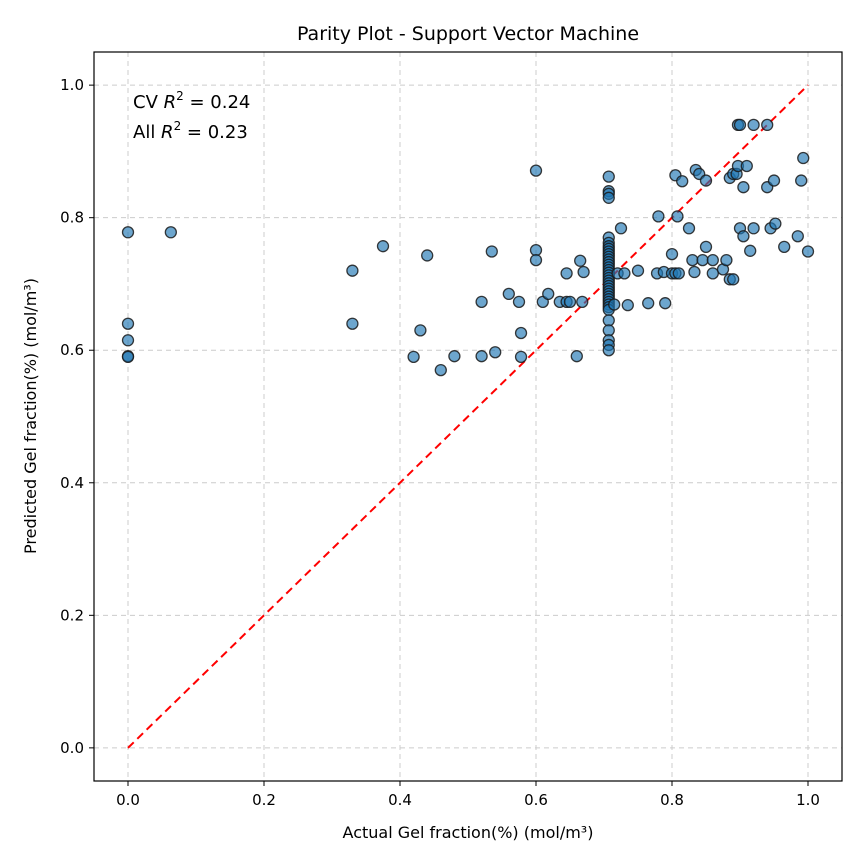  Describe the element at coordinates (217, 102) in the screenshot. I see `cv-value: = 0.24` at that location.